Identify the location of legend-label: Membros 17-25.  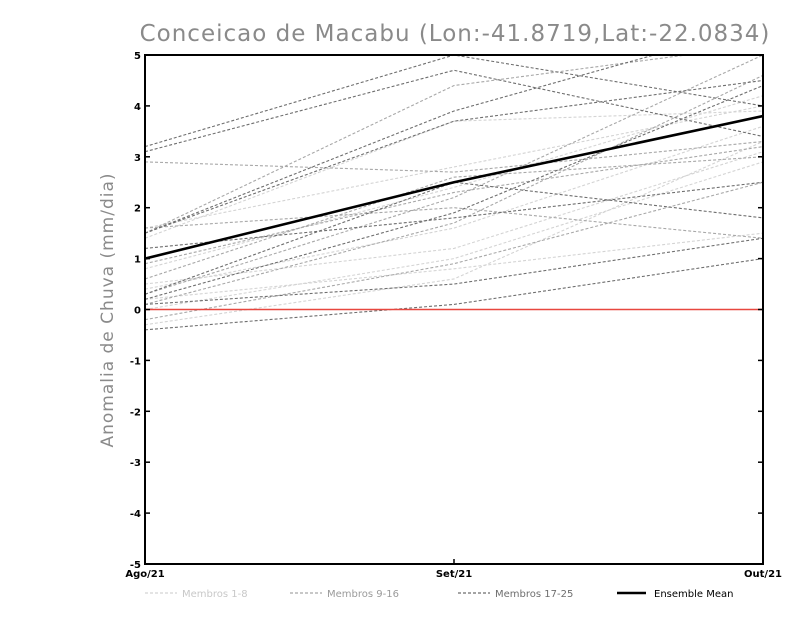
(534, 594).